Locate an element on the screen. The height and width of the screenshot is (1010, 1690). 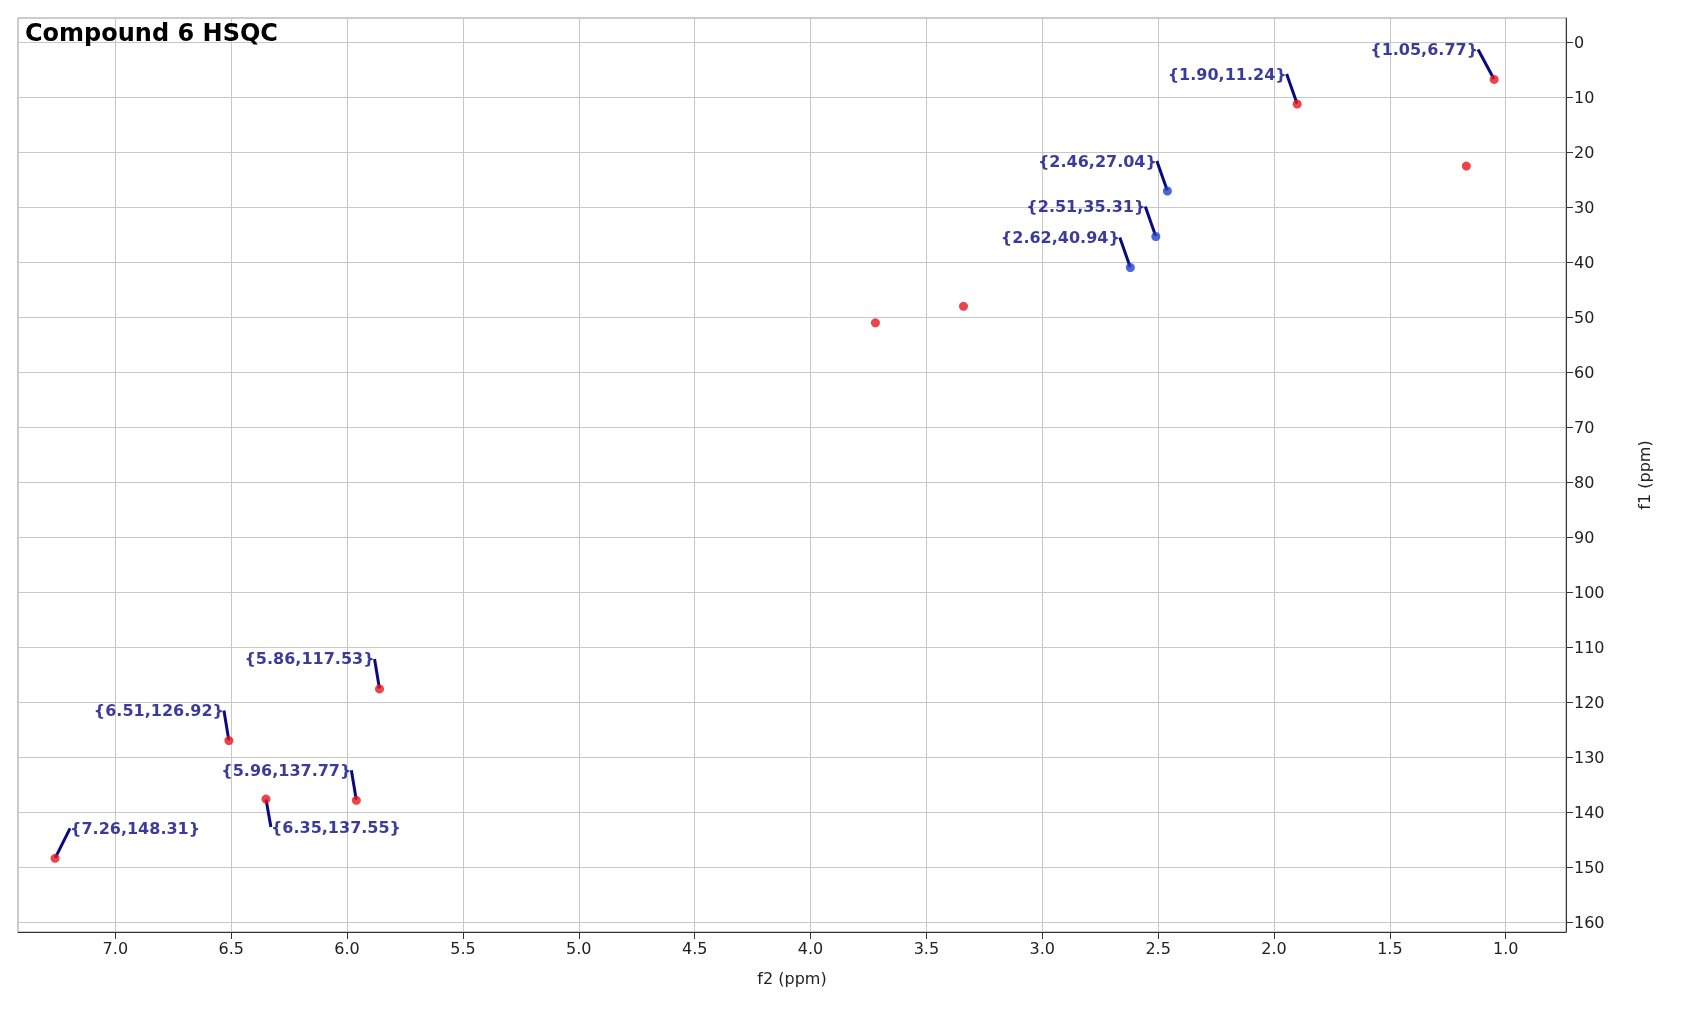
y-tick-label: 10 is located at coordinates (1584, 97).